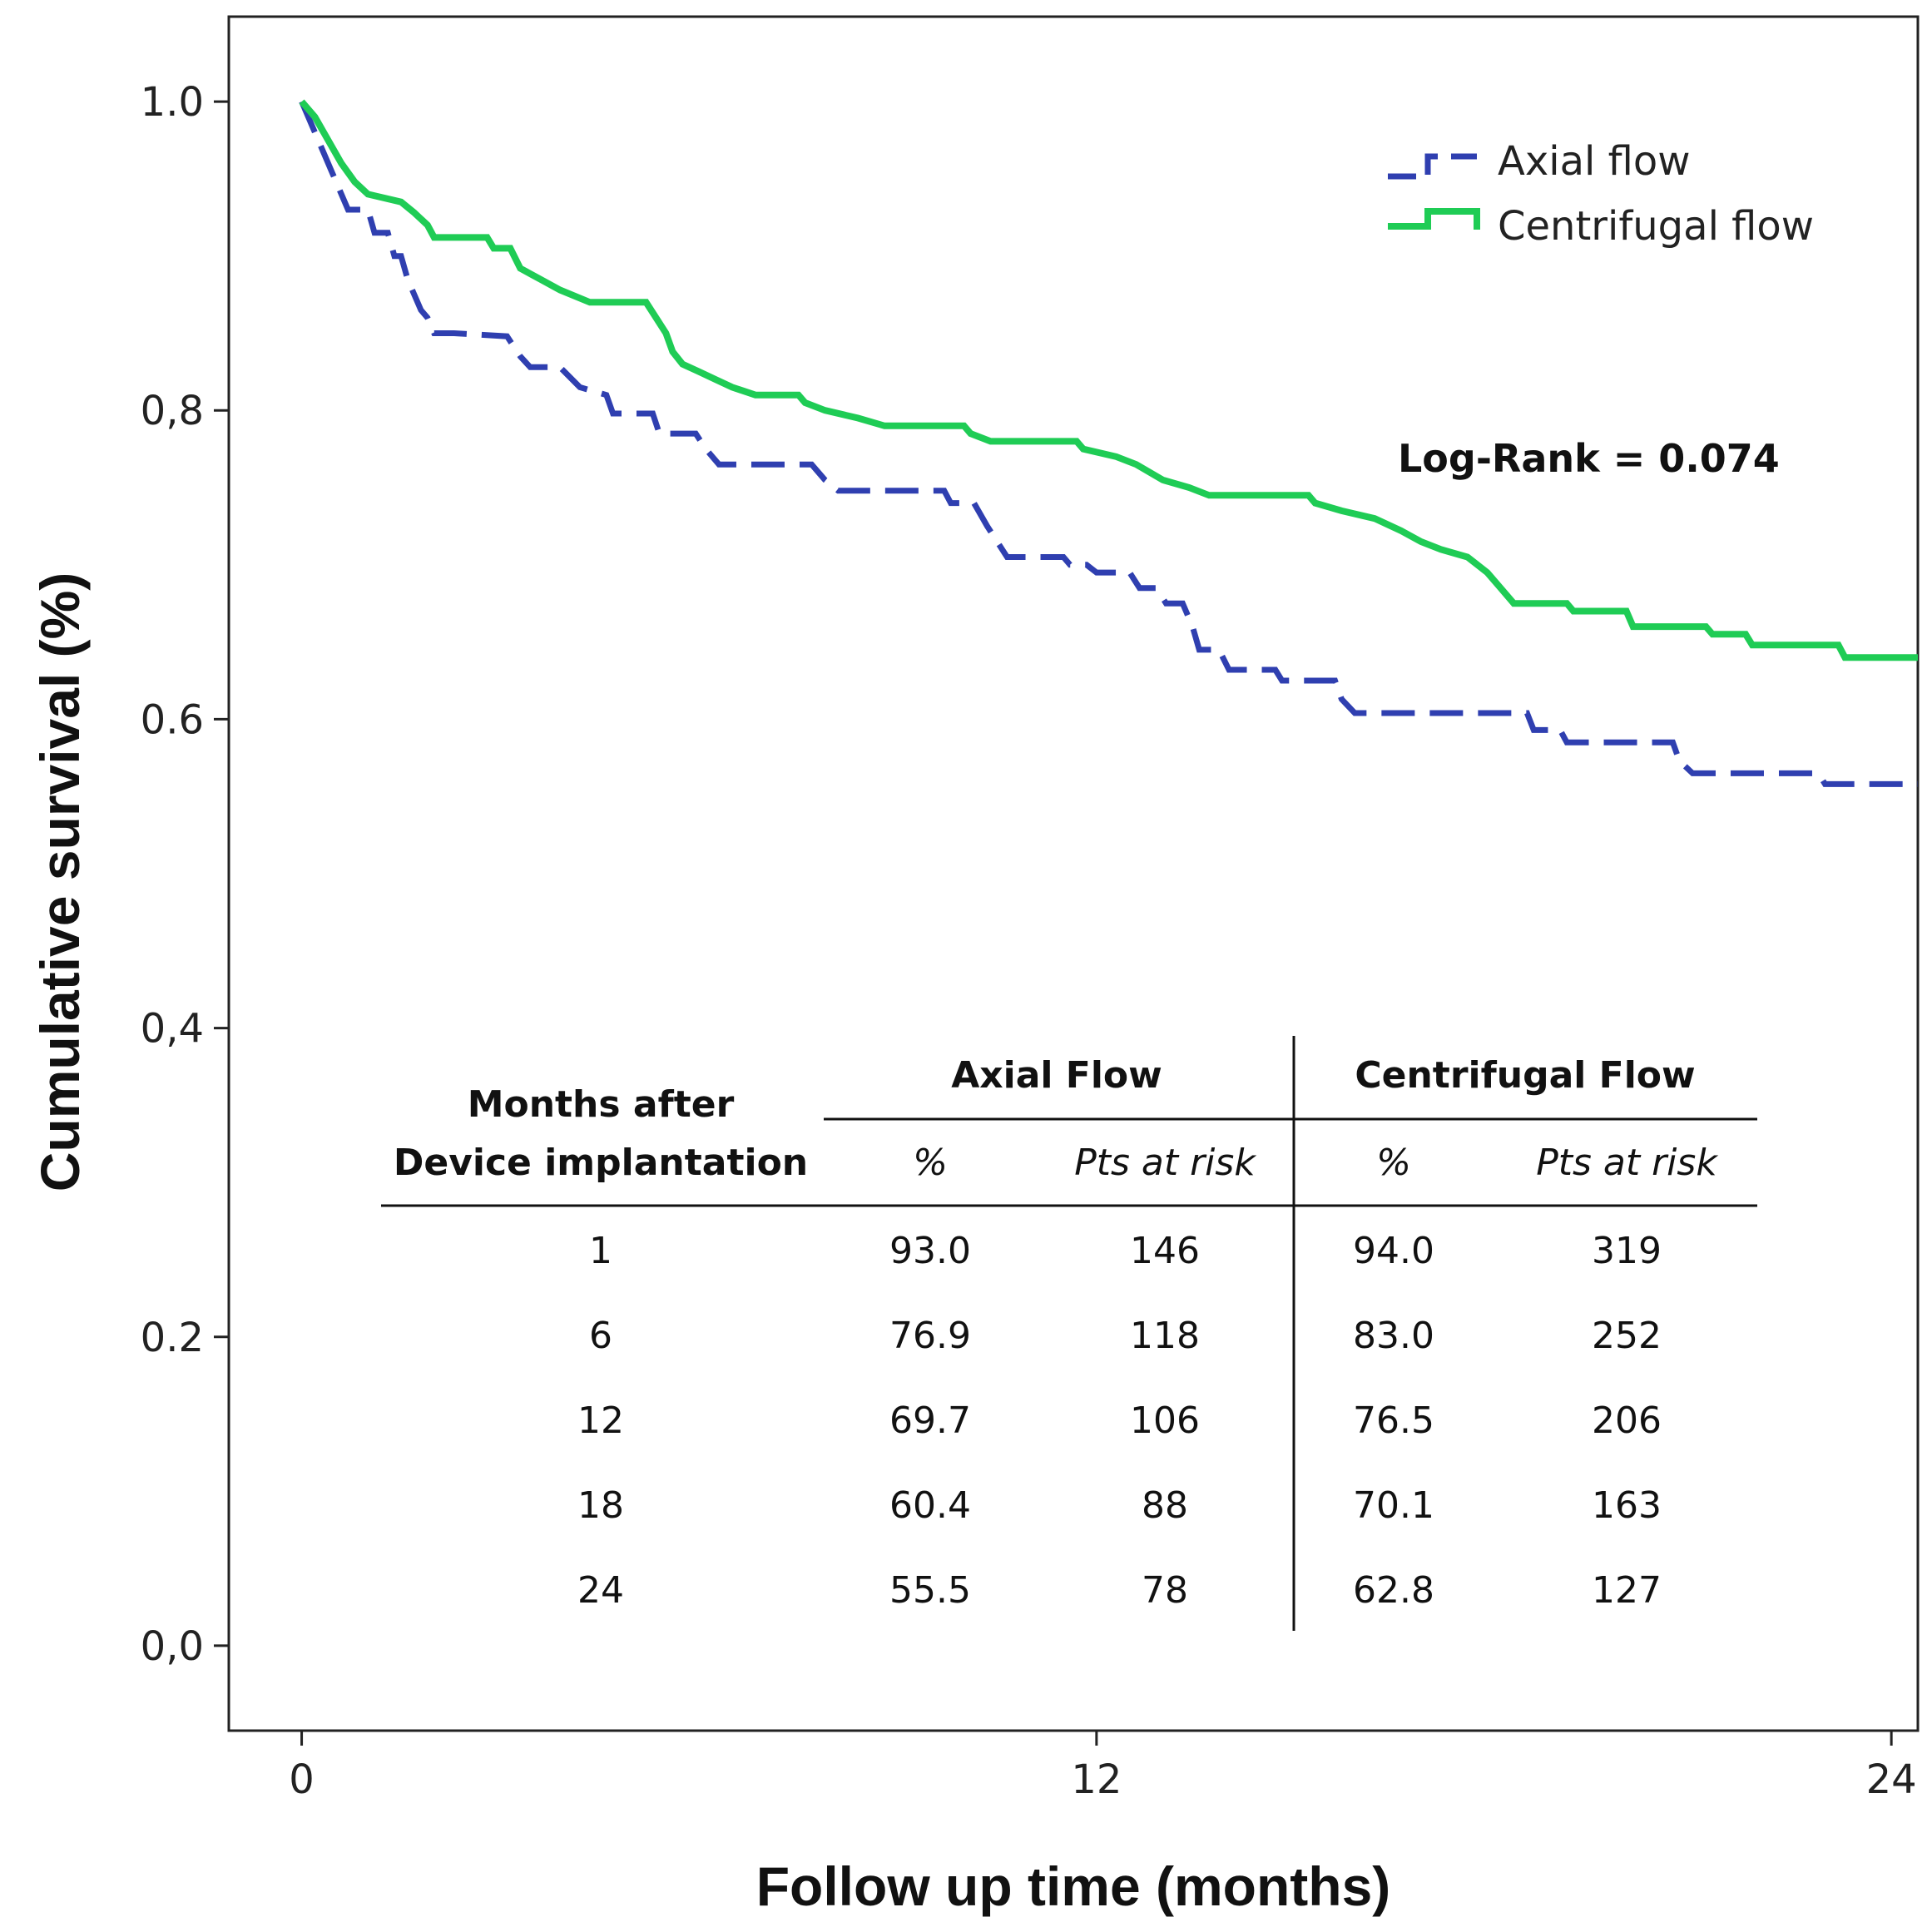  I want to click on x-tick-label: 24, so click(1892, 1780).